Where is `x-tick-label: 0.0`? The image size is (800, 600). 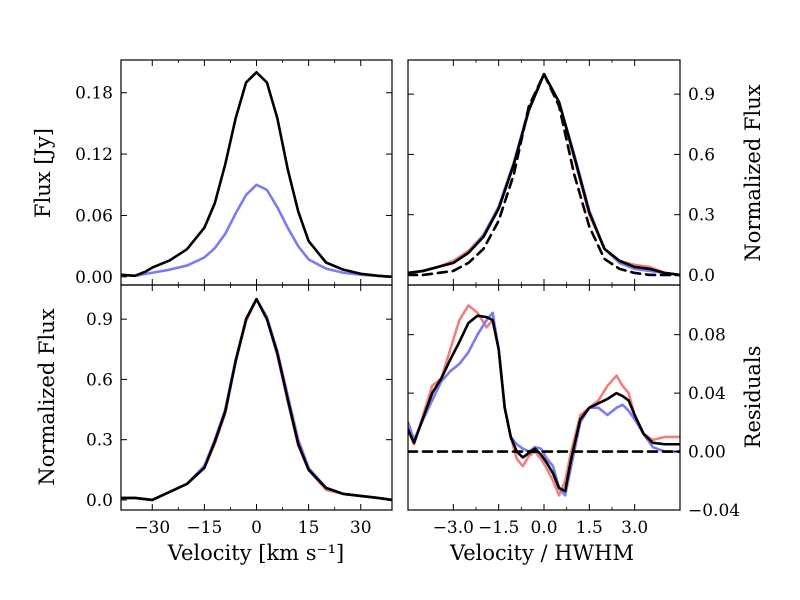
x-tick-label: 0.0 is located at coordinates (543, 528).